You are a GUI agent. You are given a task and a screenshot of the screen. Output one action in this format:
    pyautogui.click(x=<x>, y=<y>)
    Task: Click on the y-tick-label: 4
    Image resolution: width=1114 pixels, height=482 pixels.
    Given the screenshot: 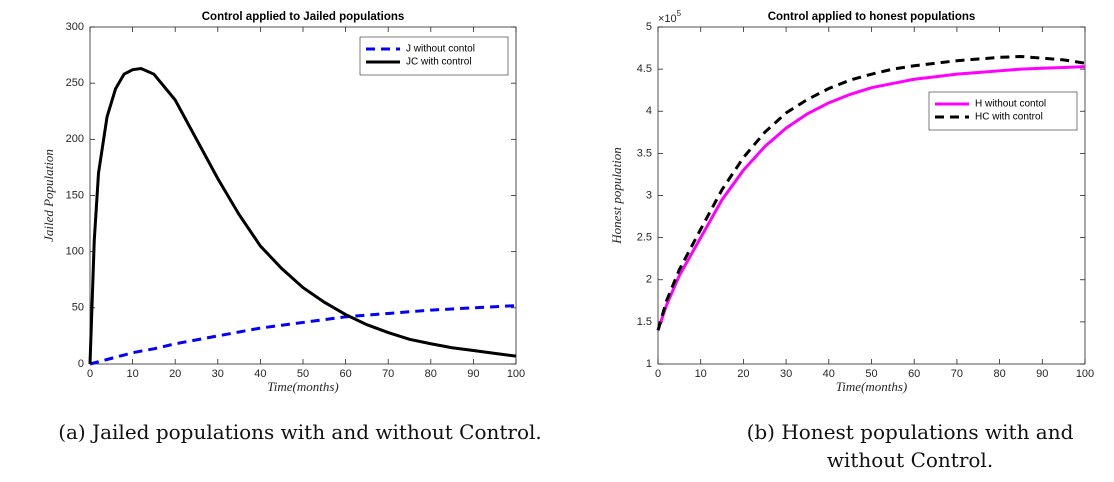 What is the action you would take?
    pyautogui.click(x=649, y=111)
    